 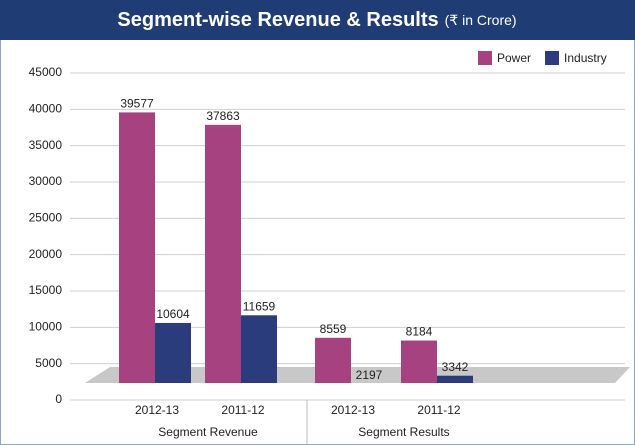 What do you see at coordinates (46, 290) in the screenshot?
I see `y-tick-label: 15000` at bounding box center [46, 290].